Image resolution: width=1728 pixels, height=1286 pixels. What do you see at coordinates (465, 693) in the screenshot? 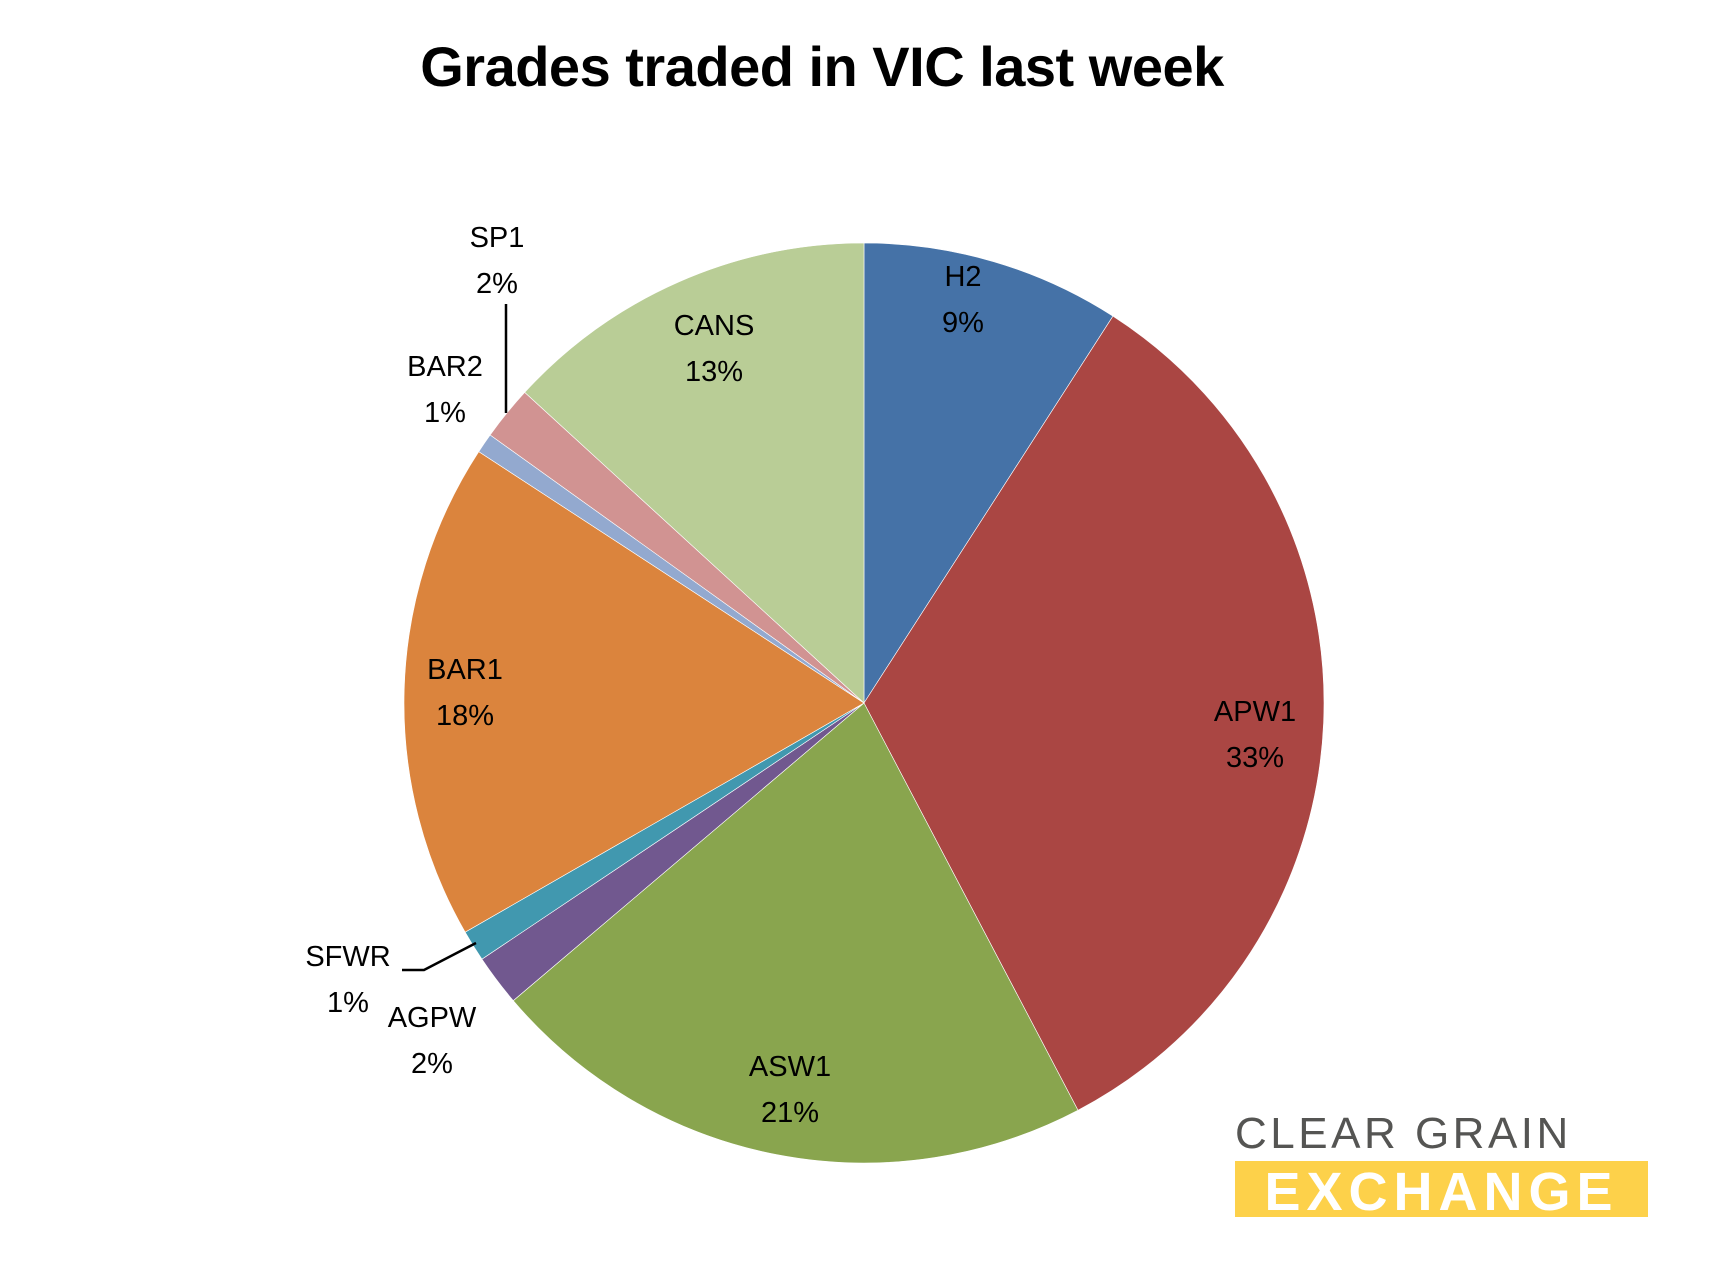
I see `data-label-bar1: BAR1 18%` at bounding box center [465, 693].